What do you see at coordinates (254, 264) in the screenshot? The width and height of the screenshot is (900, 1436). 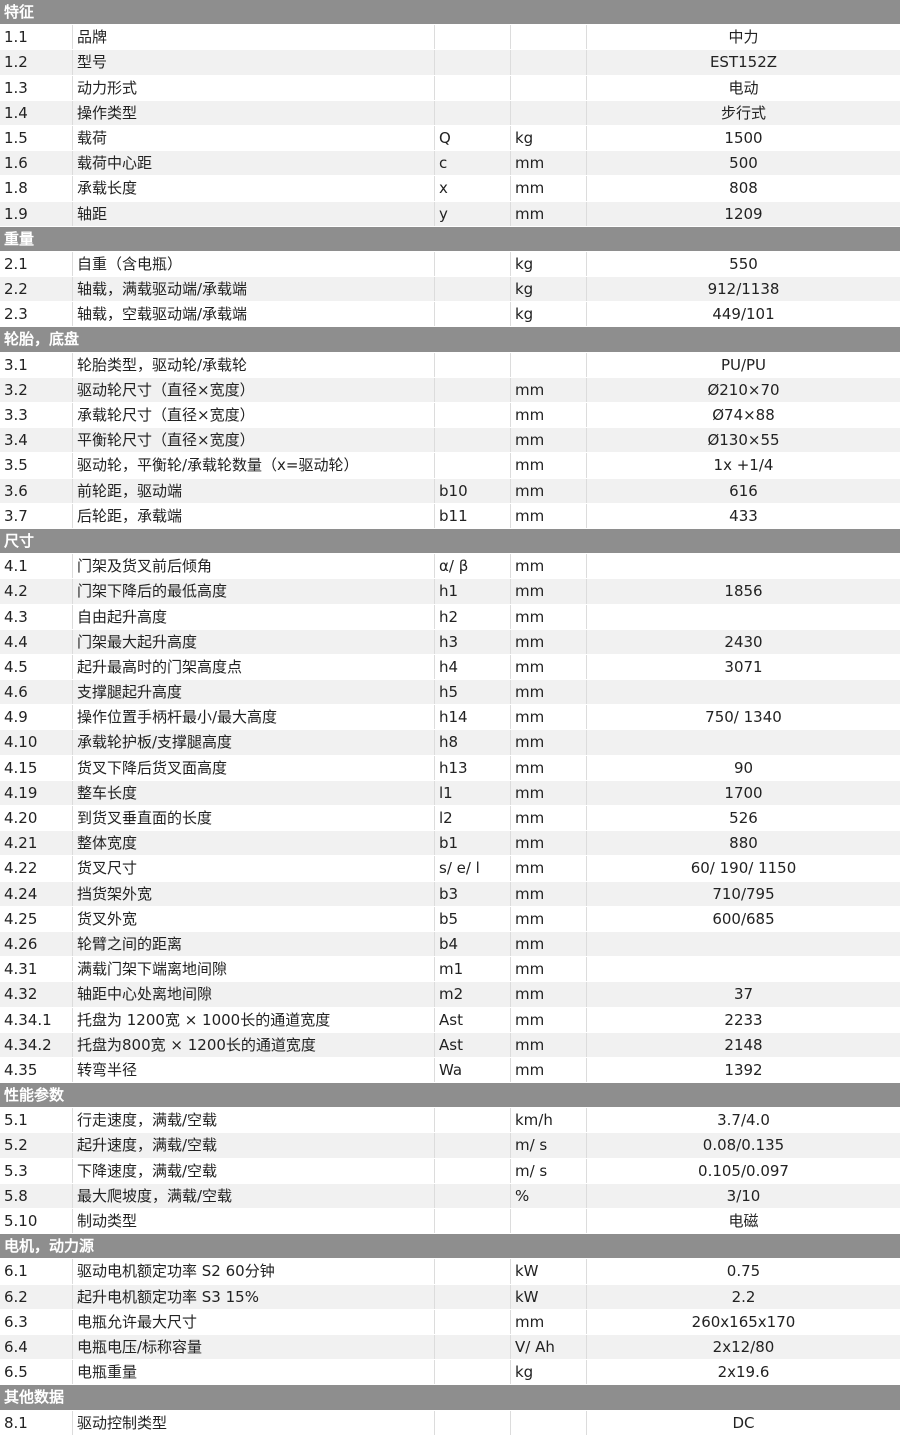 I see `item-name: 自重（含电瓶）` at bounding box center [254, 264].